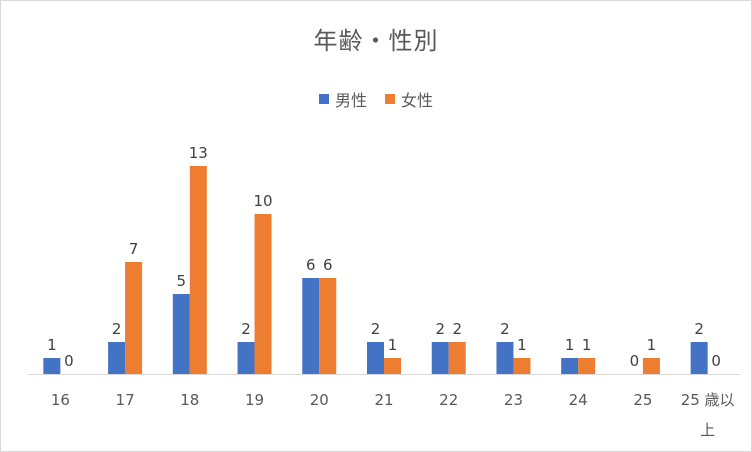 This screenshot has height=452, width=752. I want to click on data-label-male-9: 0, so click(635, 361).